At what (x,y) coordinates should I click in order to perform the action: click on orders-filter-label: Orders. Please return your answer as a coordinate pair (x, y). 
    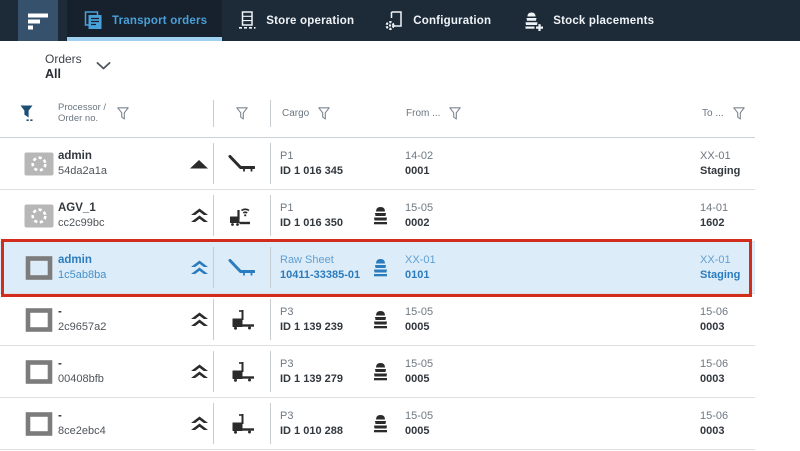
    Looking at the image, I should click on (63, 59).